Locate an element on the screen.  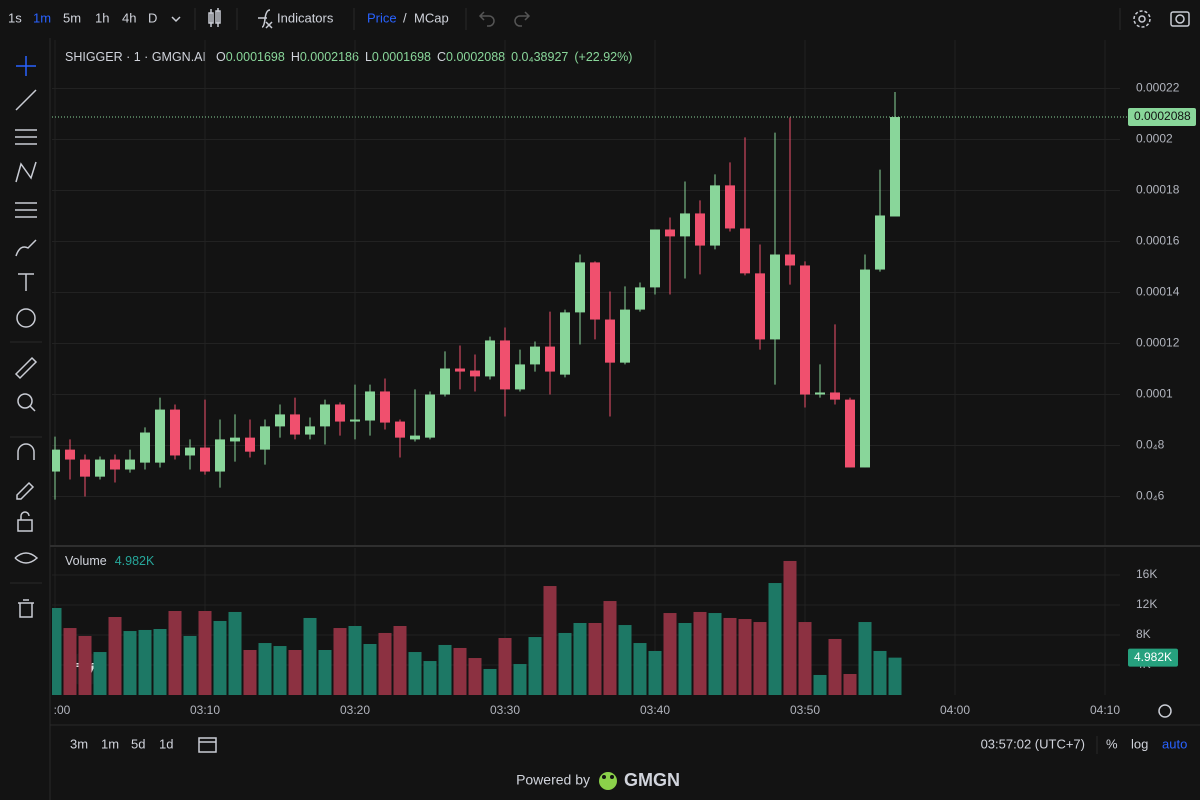
undo-button is located at coordinates (486, 19).